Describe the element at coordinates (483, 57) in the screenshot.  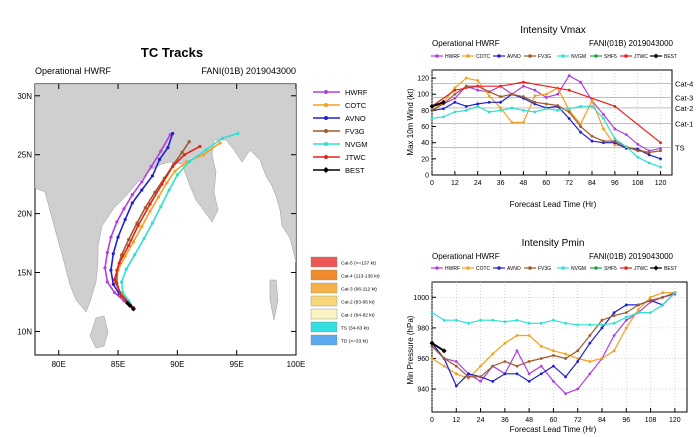
I see `legend-label-cotc: COTC` at that location.